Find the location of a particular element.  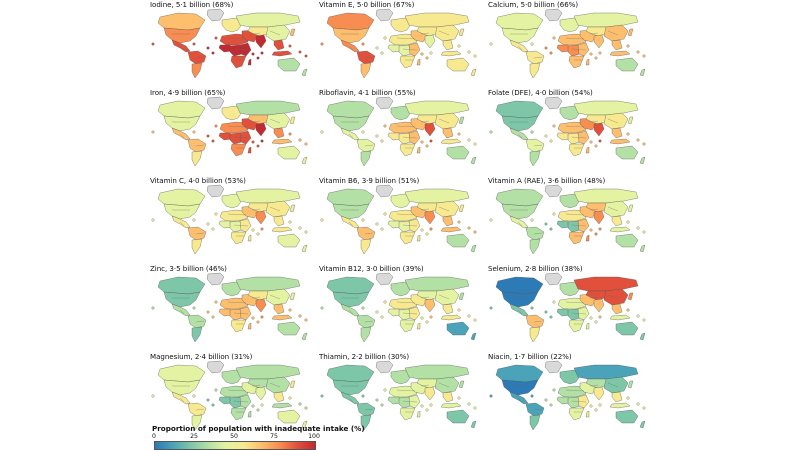

region-china is located at coordinates (616, 121).